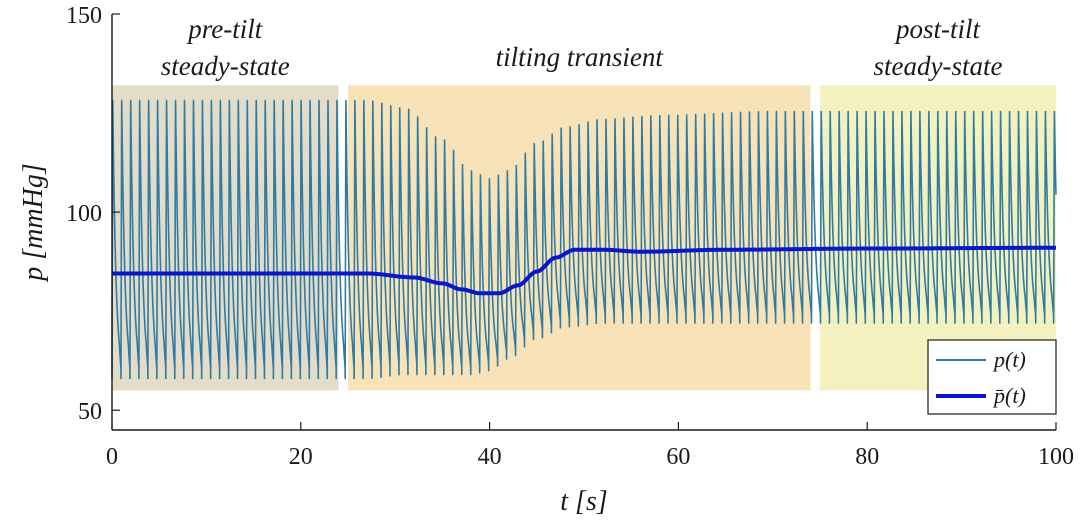 The width and height of the screenshot is (1084, 525). Describe the element at coordinates (33, 222) in the screenshot. I see `y-axis-label: p [mmHg]` at that location.